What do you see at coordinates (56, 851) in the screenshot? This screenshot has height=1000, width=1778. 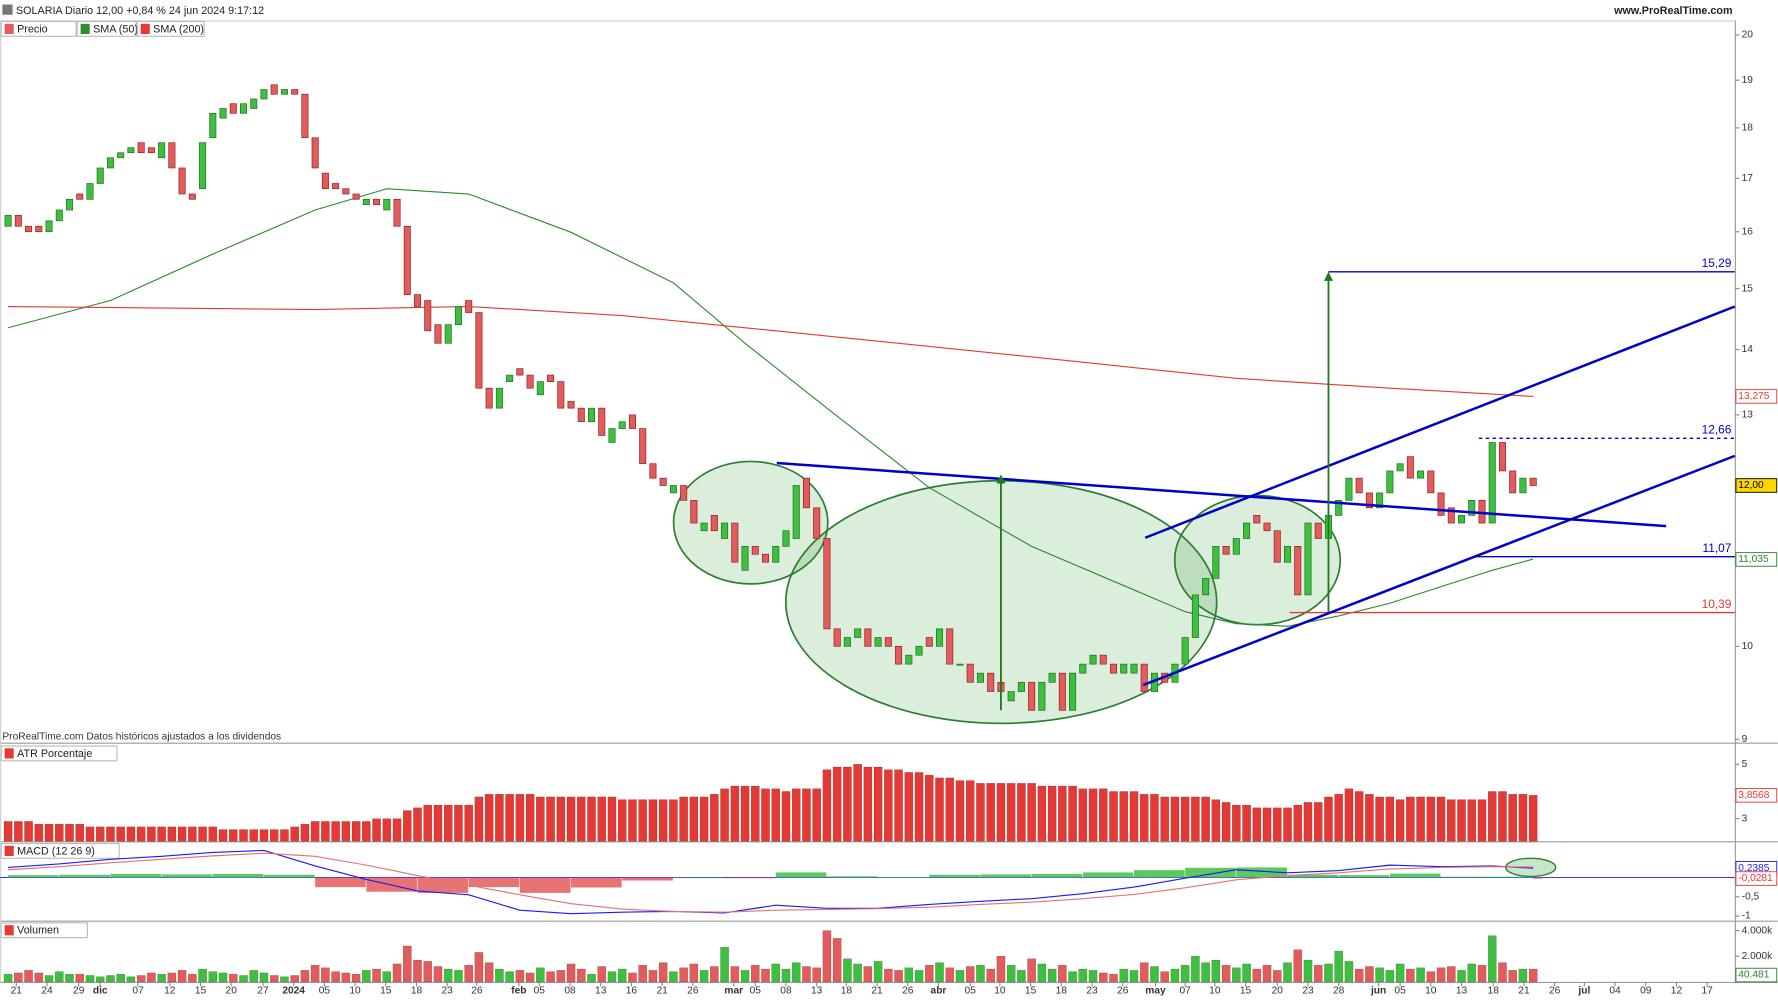 I see `panel-label: MACD (12 26 9)` at bounding box center [56, 851].